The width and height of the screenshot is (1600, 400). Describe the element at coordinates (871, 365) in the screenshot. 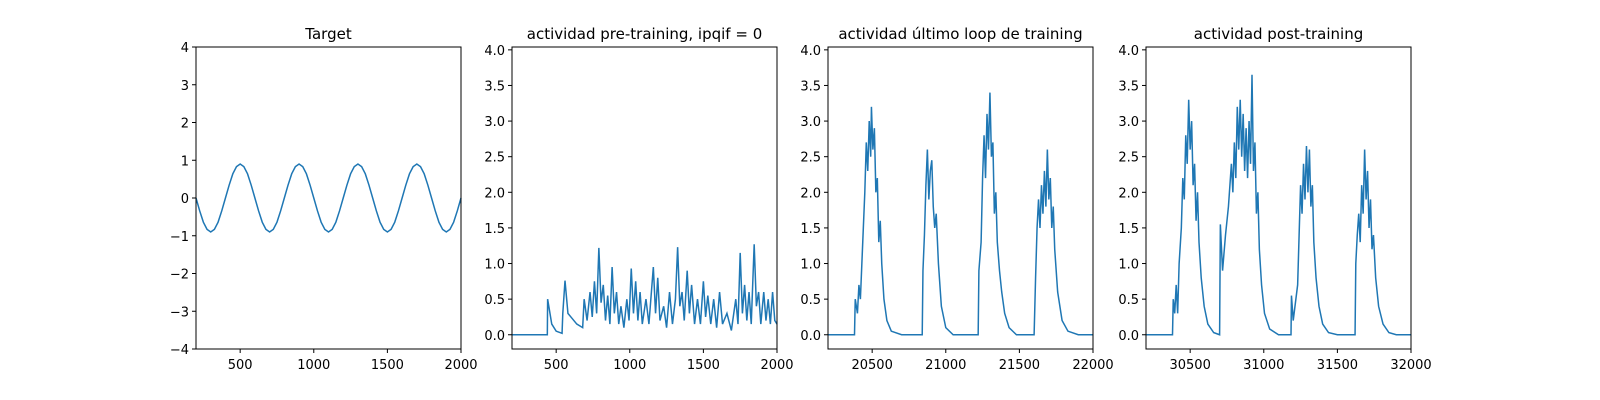

I see `x-tick-label: 20500` at that location.